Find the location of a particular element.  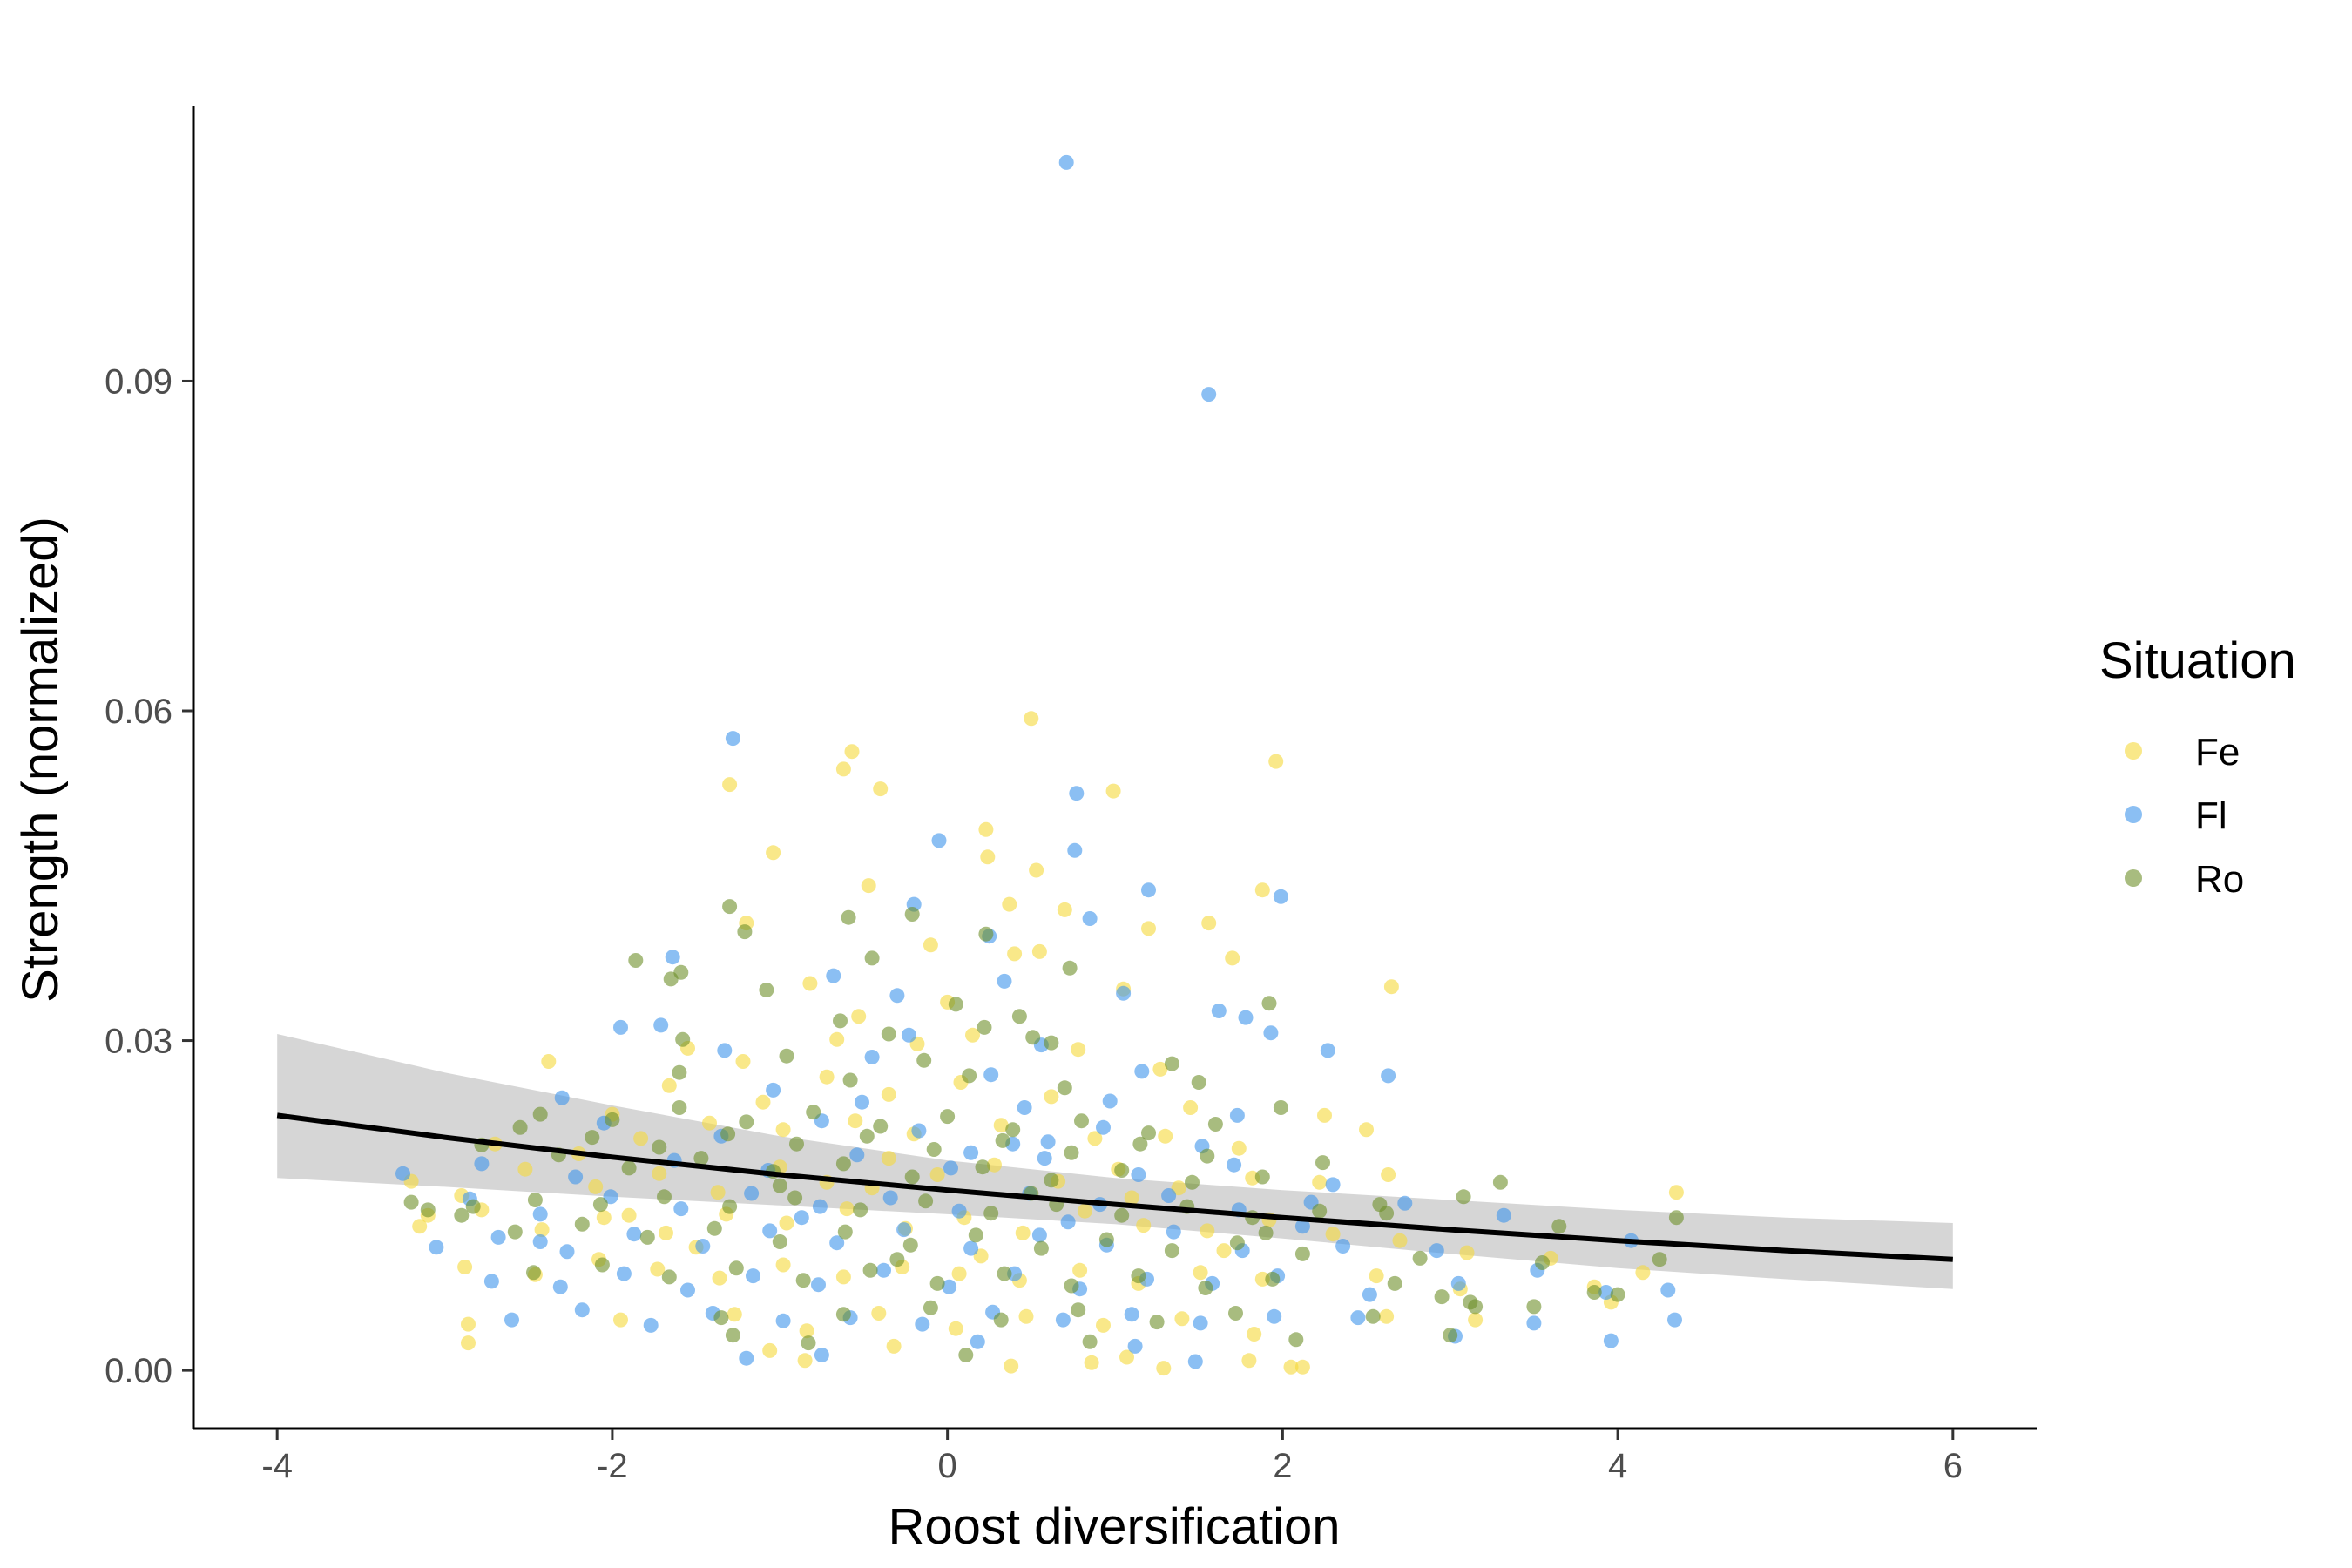

legend-label-fl: Fl is located at coordinates (2211, 815).